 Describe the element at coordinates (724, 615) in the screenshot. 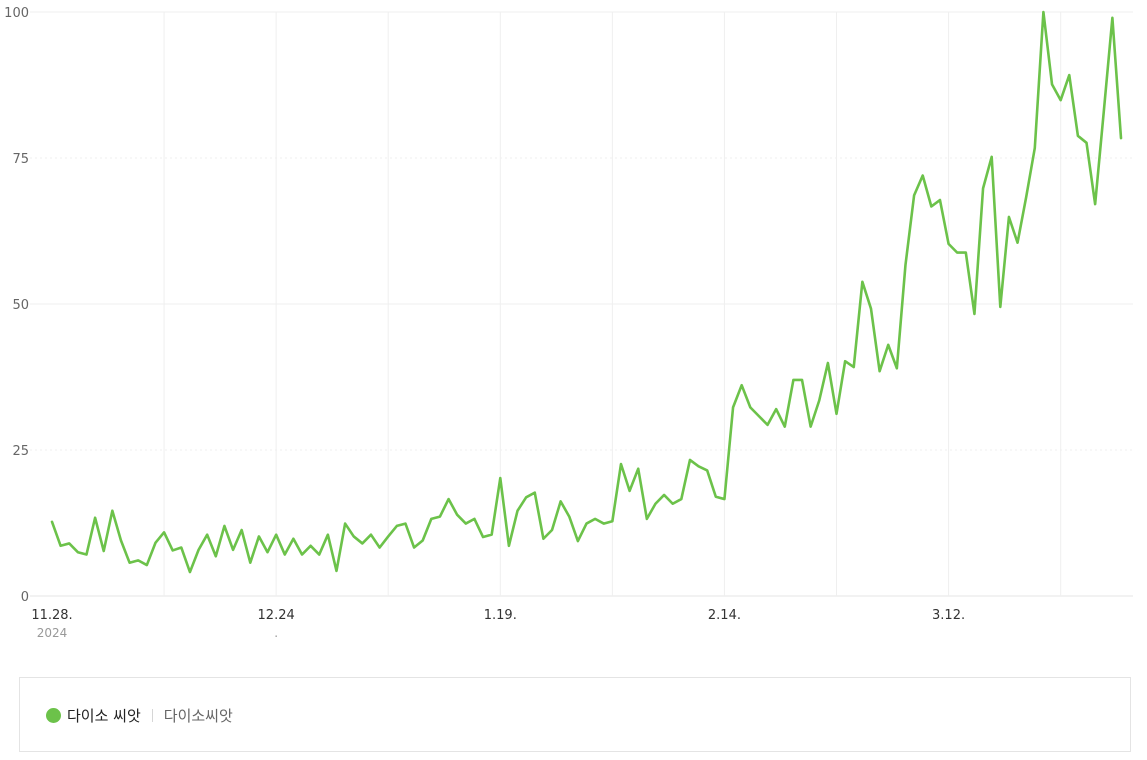

I see `x-tick-label: 2.14.` at that location.